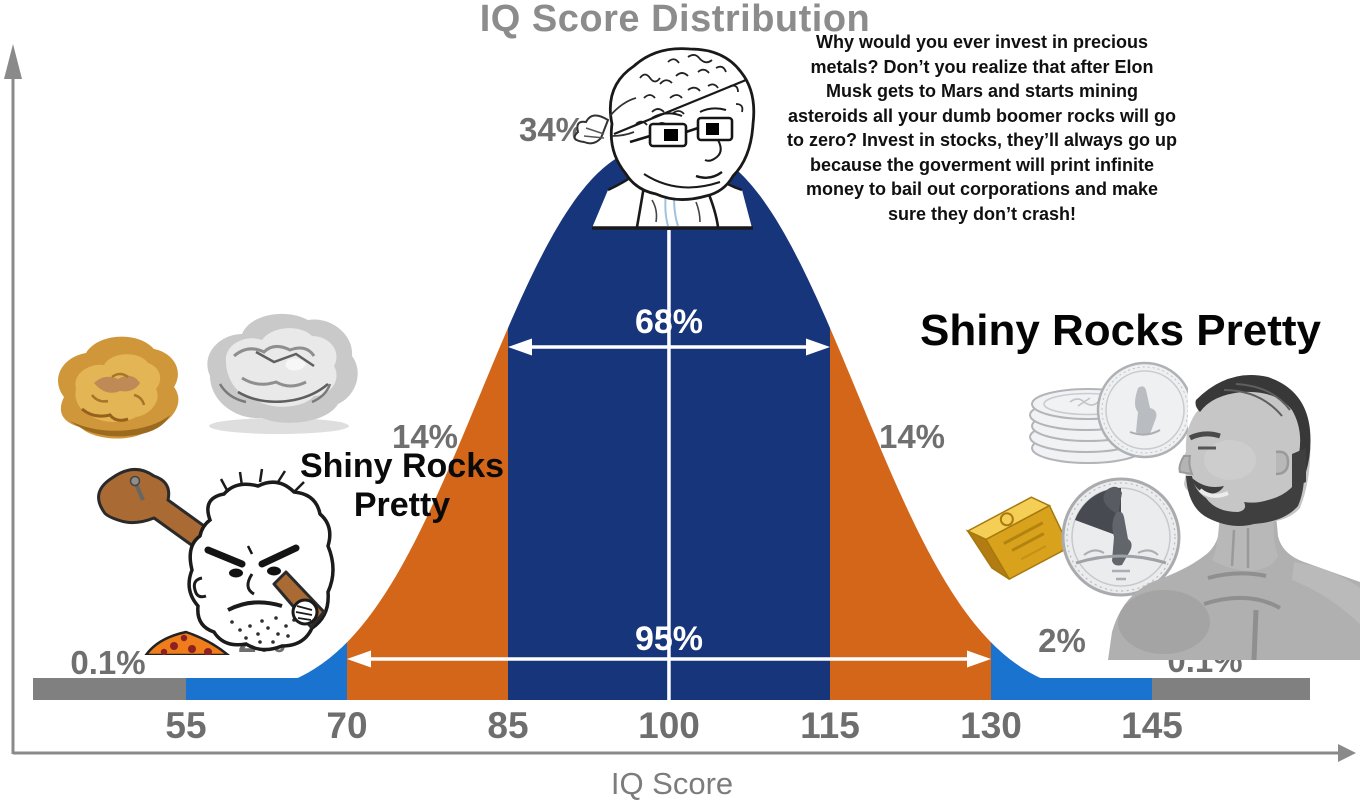 The image size is (1360, 806). Describe the element at coordinates (672, 783) in the screenshot. I see `x-axis-title: IQ Score` at that location.